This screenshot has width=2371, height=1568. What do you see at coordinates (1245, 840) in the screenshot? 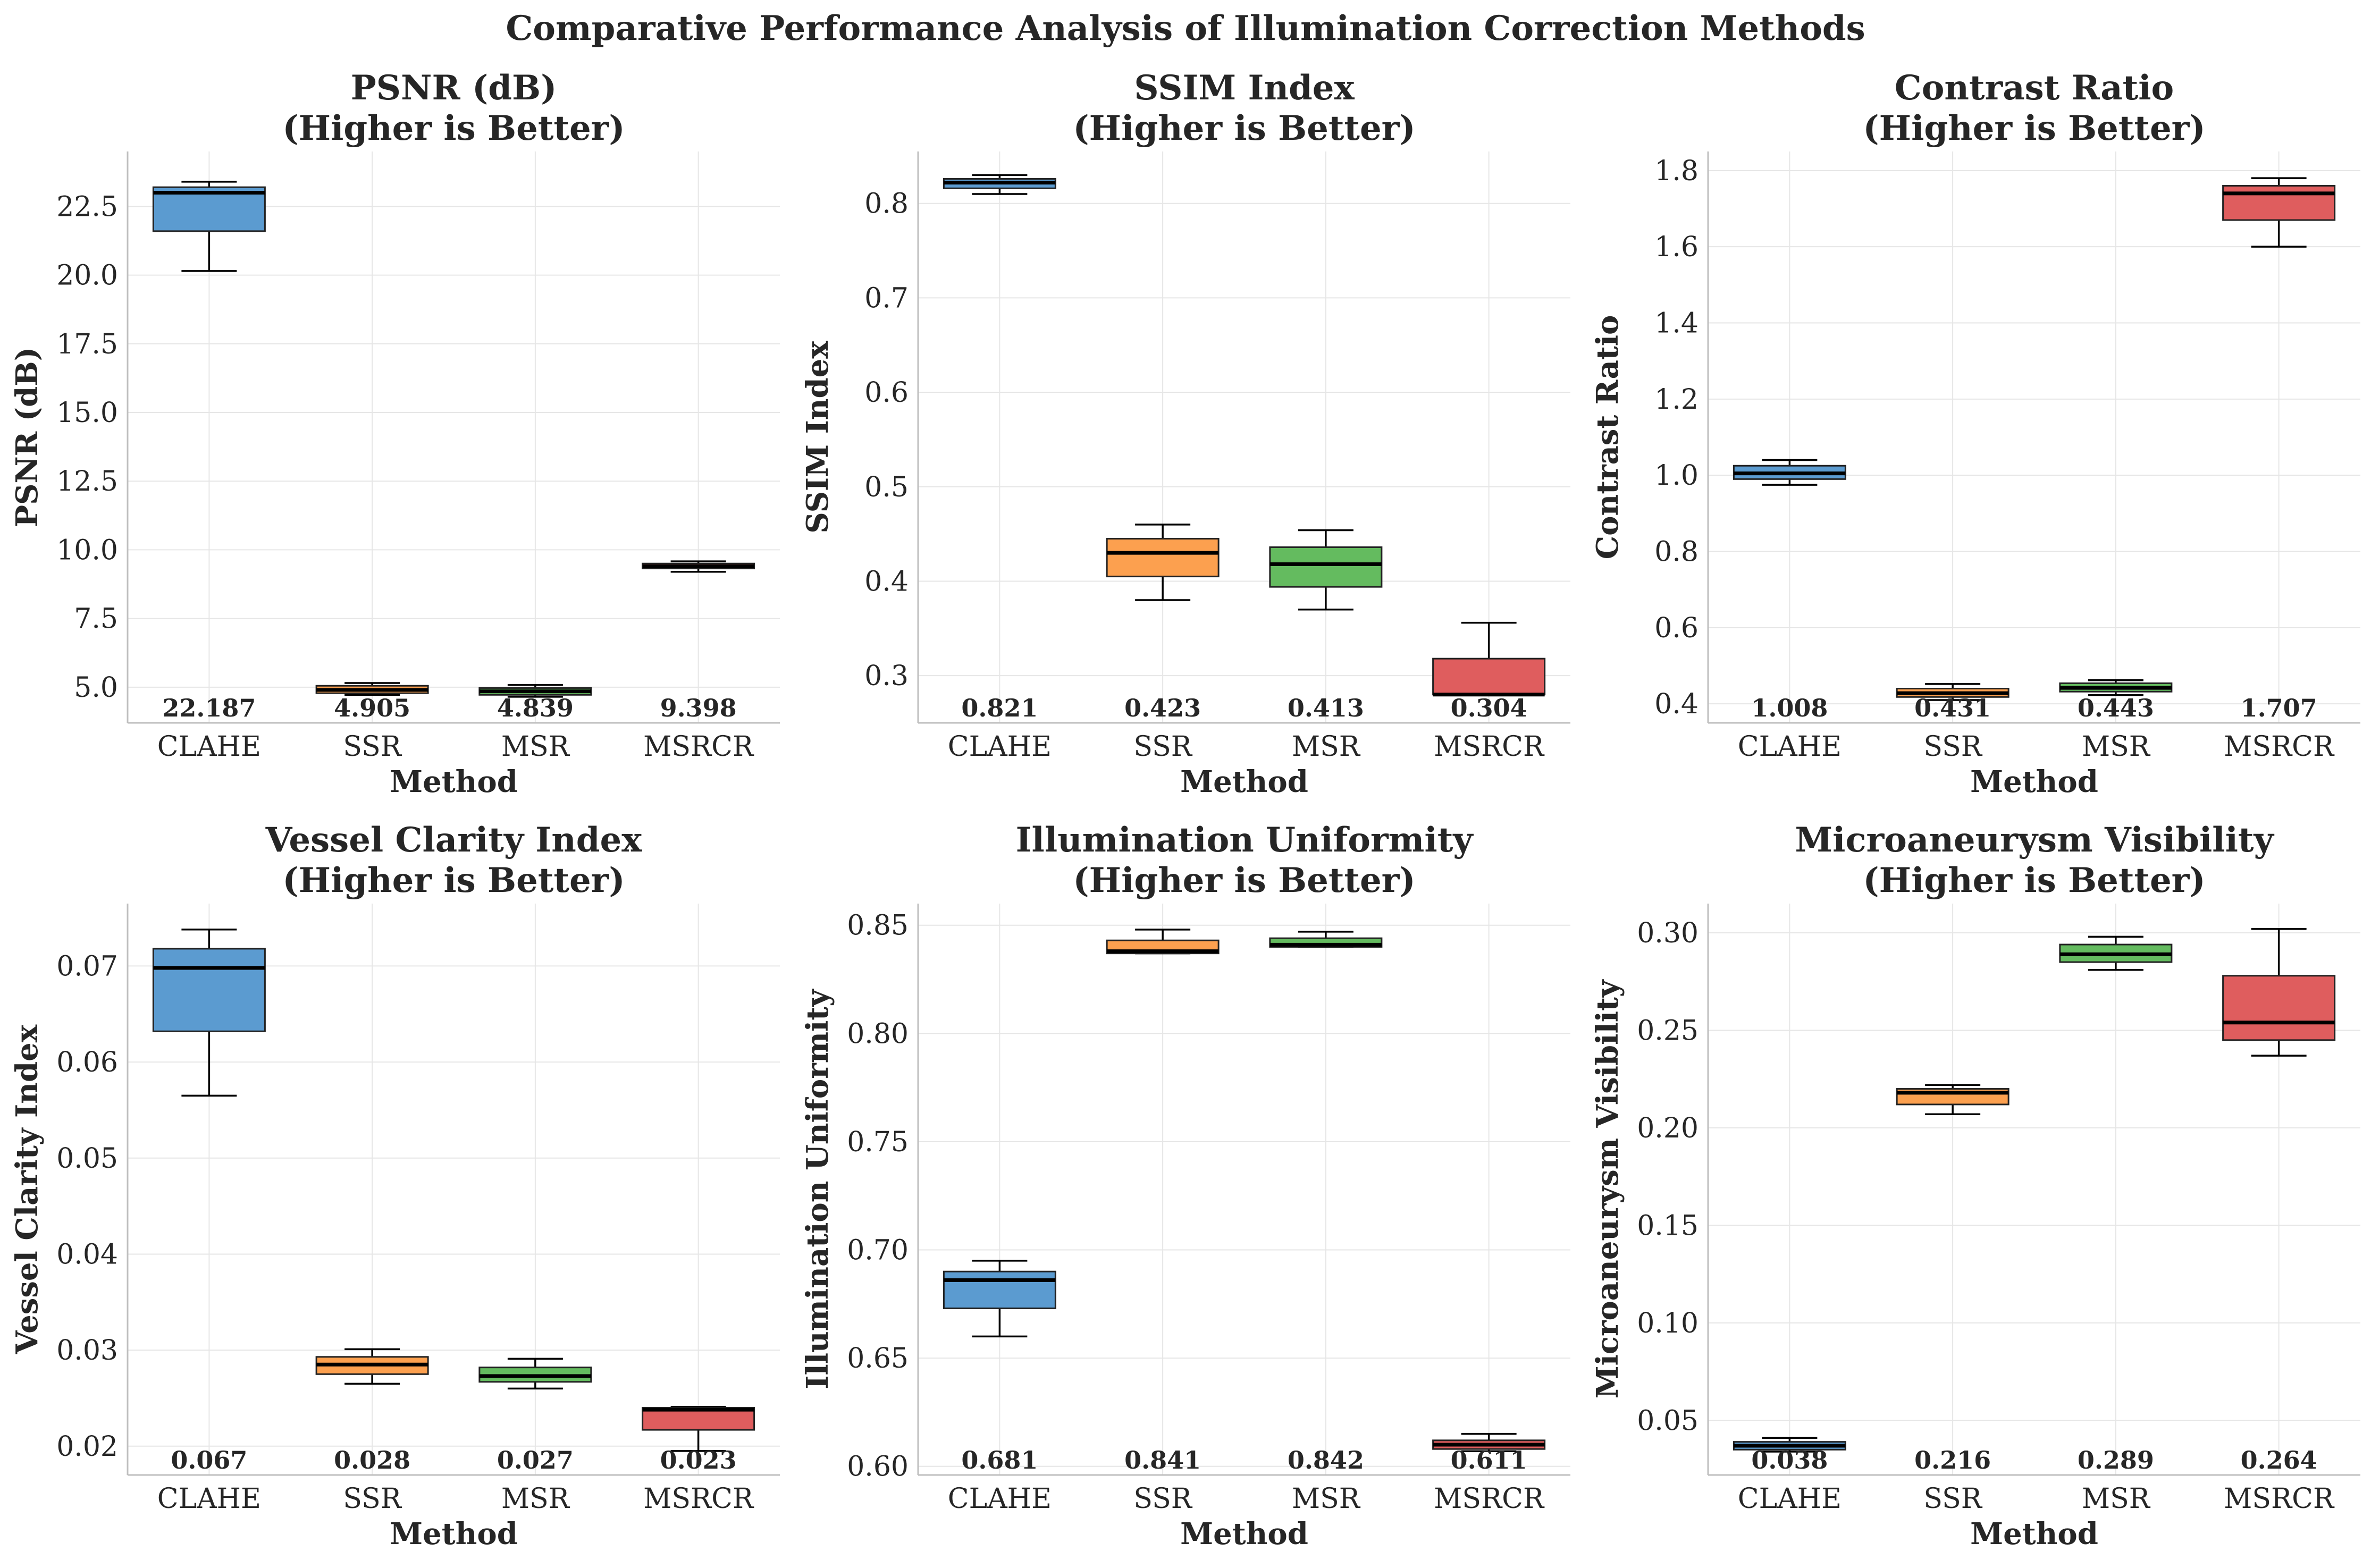
I see `panel-title-line1: Illumination Uniformity` at bounding box center [1245, 840].